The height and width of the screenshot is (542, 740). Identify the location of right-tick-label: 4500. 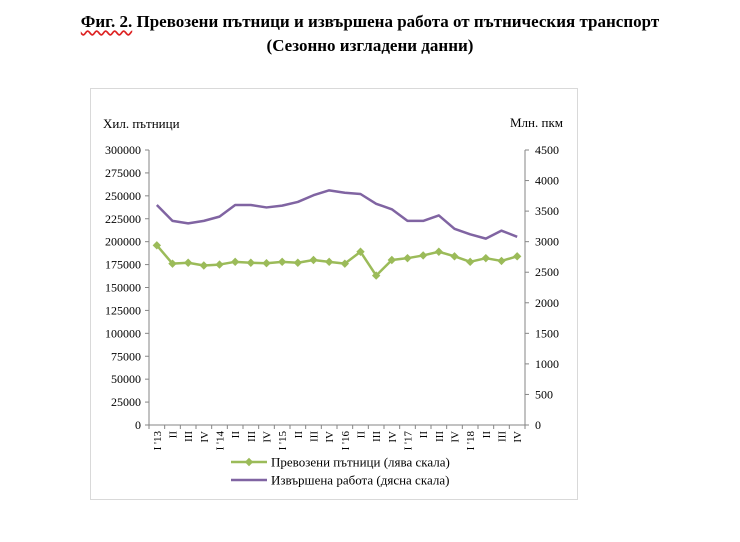
(547, 150).